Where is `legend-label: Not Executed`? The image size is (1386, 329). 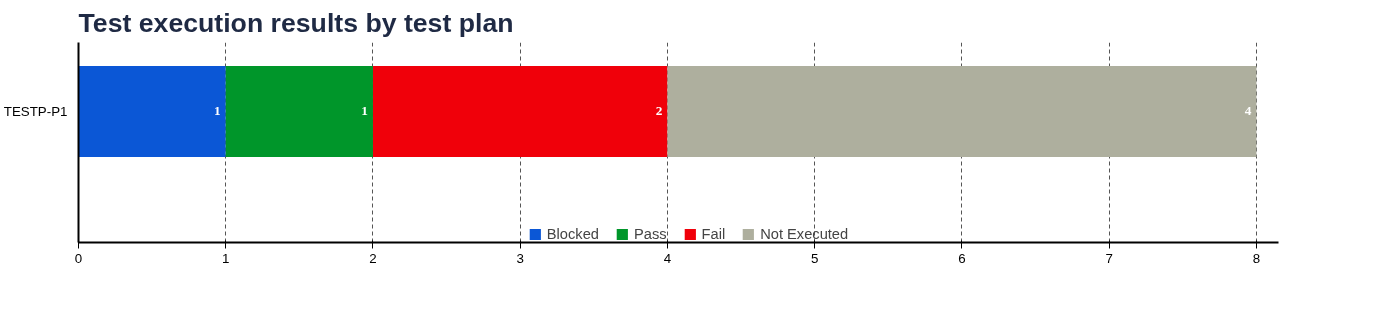
legend-label: Not Executed is located at coordinates (804, 234).